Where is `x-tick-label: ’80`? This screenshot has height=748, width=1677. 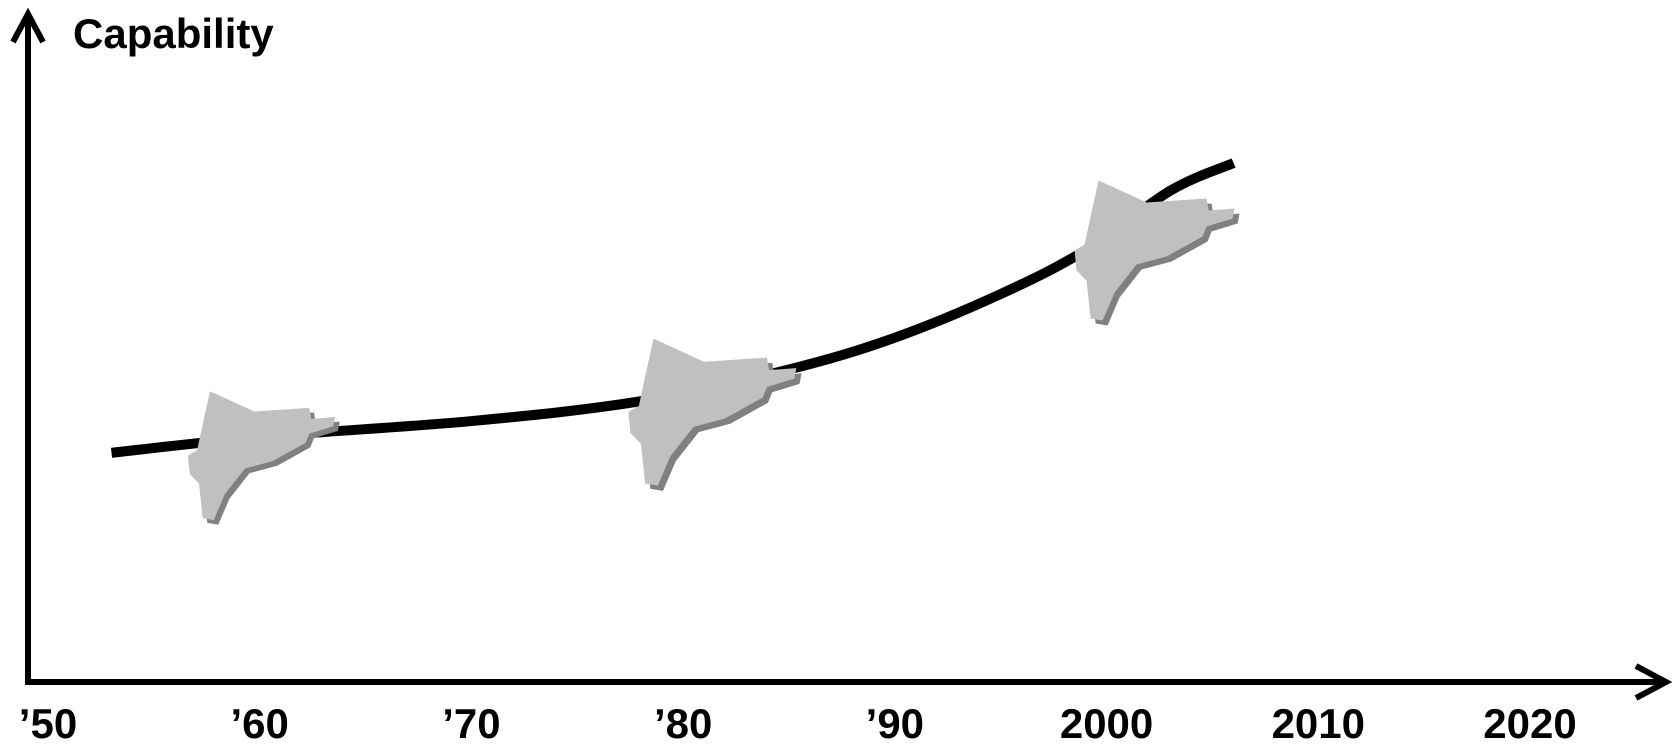
x-tick-label: ’80 is located at coordinates (683, 723).